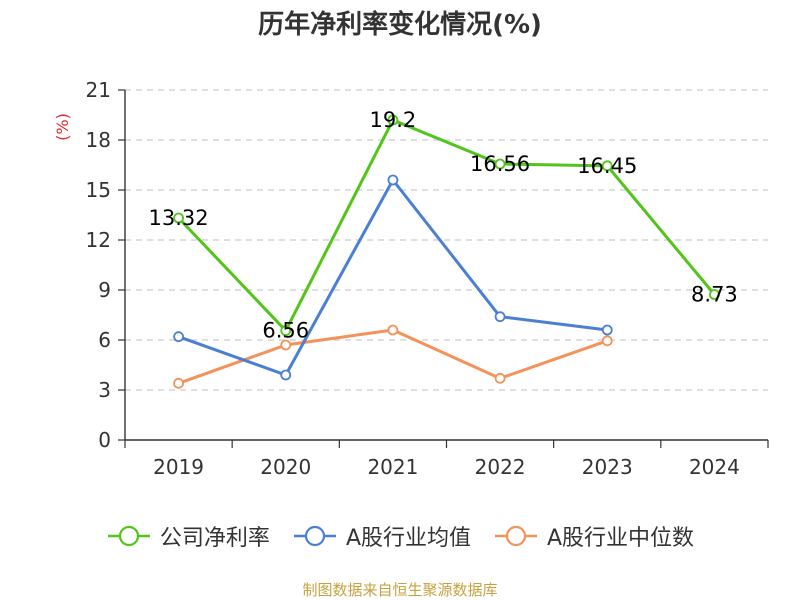  I want to click on legend-label: A股行业均值, so click(408, 538).